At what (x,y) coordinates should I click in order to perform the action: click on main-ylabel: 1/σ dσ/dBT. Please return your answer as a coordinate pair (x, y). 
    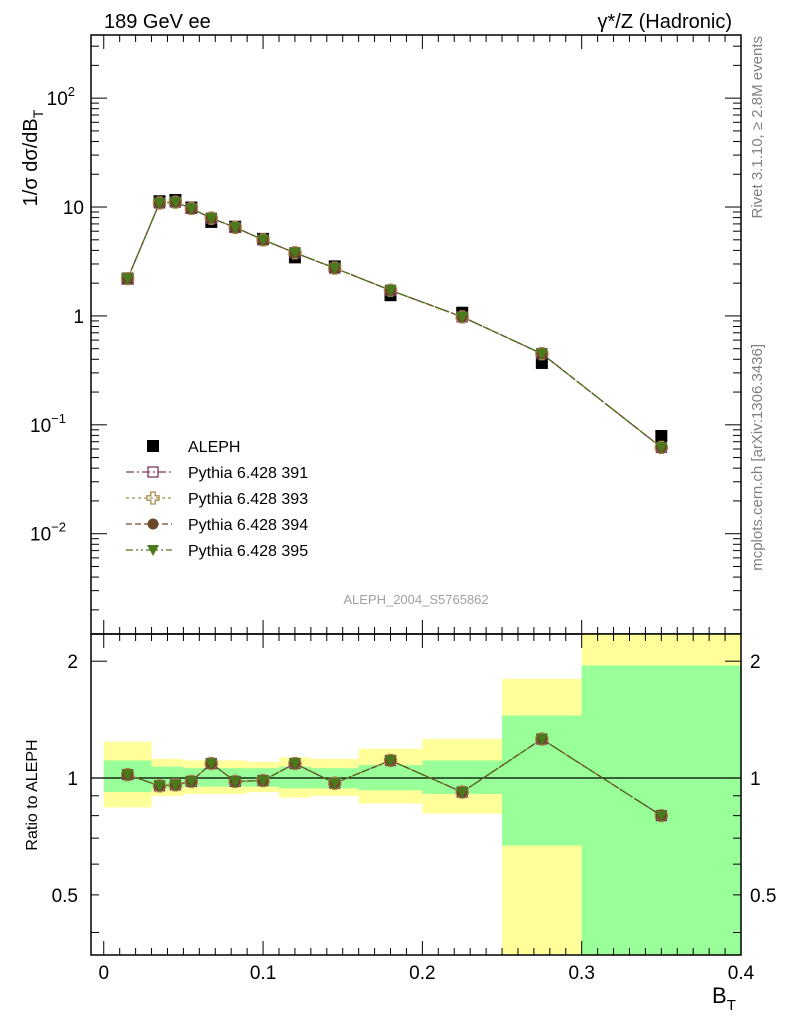
    Looking at the image, I should click on (33, 157).